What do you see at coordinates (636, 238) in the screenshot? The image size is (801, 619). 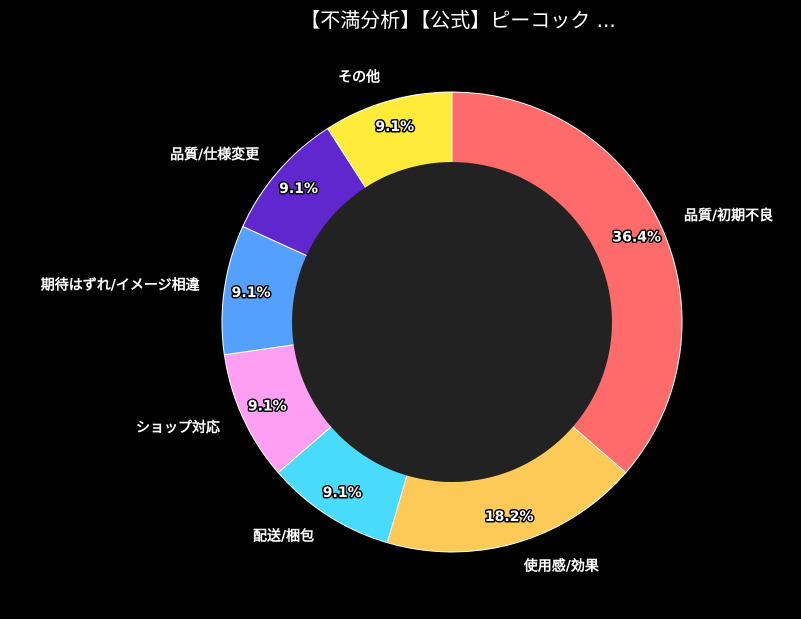 I see `percent-label-0: 36.4%` at bounding box center [636, 238].